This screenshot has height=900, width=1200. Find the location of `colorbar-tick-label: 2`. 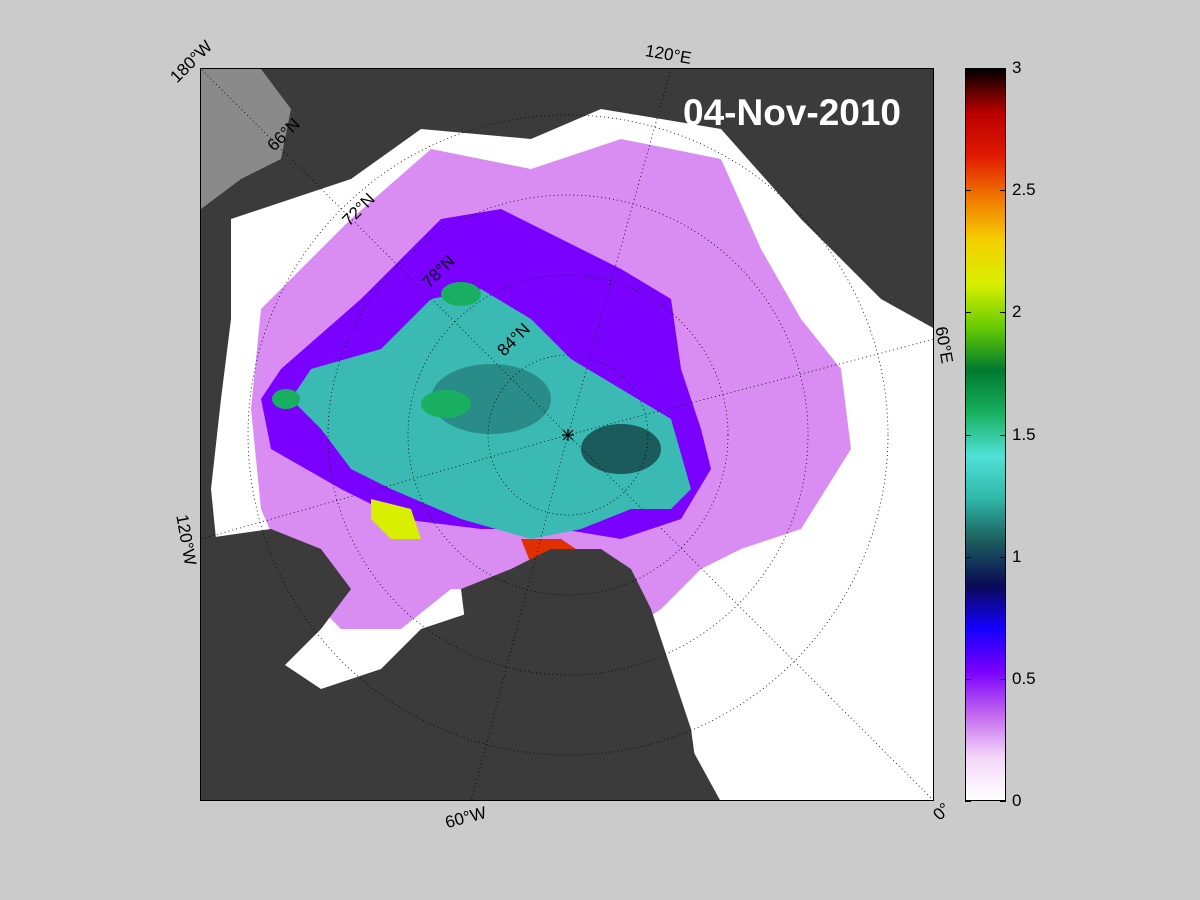

colorbar-tick-label: 2 is located at coordinates (1017, 312).